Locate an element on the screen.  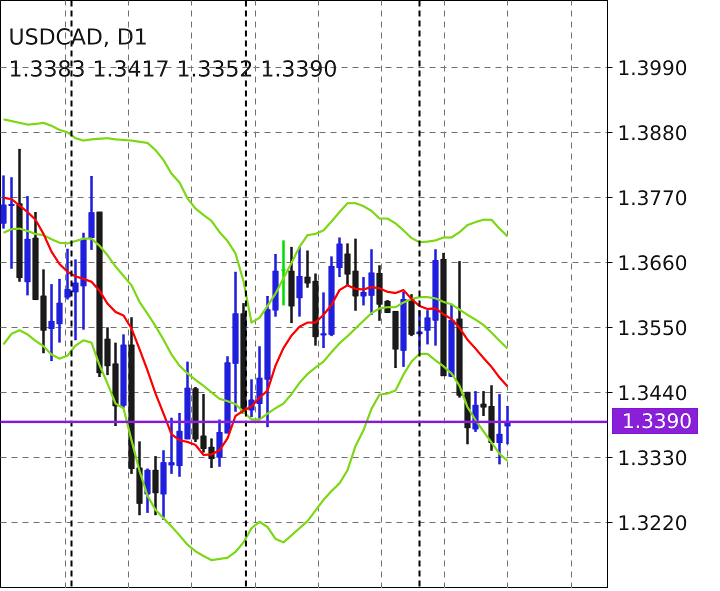
text: USDCAD, D1 is located at coordinates (78, 38).